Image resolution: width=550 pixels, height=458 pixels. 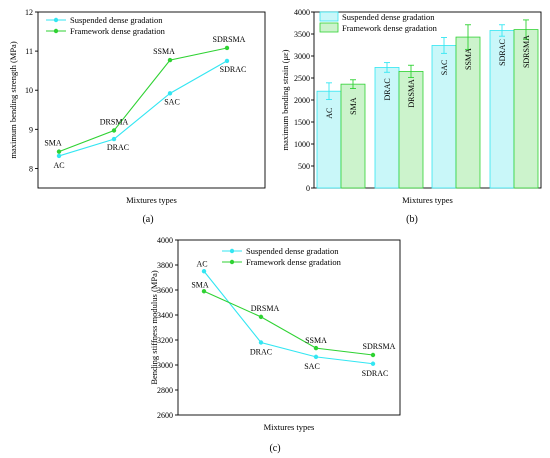 What do you see at coordinates (29, 90) in the screenshot?
I see `y-tick-label: 10` at bounding box center [29, 90].